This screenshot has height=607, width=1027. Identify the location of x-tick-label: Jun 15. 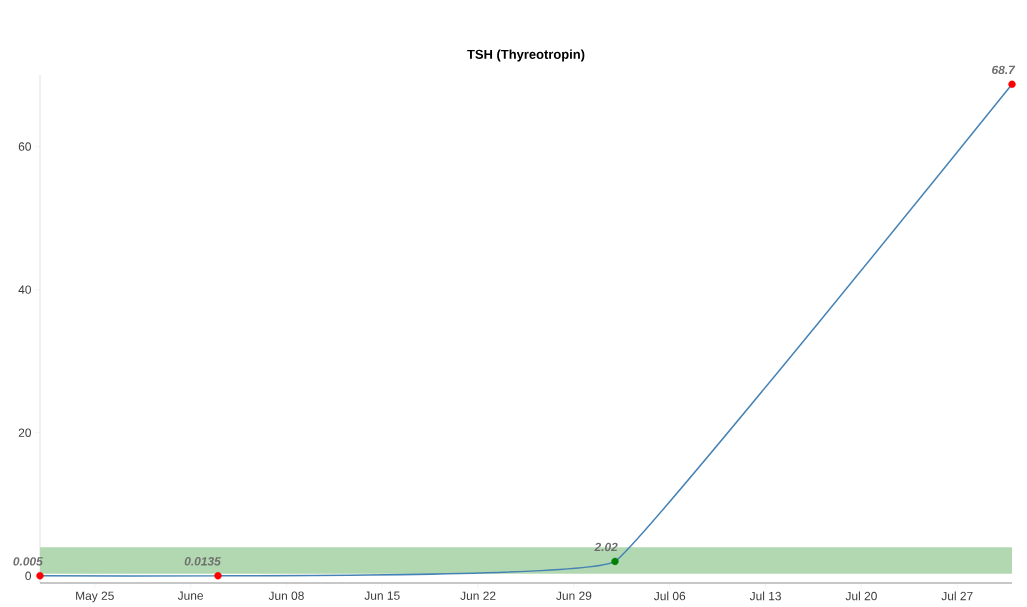
(382, 595).